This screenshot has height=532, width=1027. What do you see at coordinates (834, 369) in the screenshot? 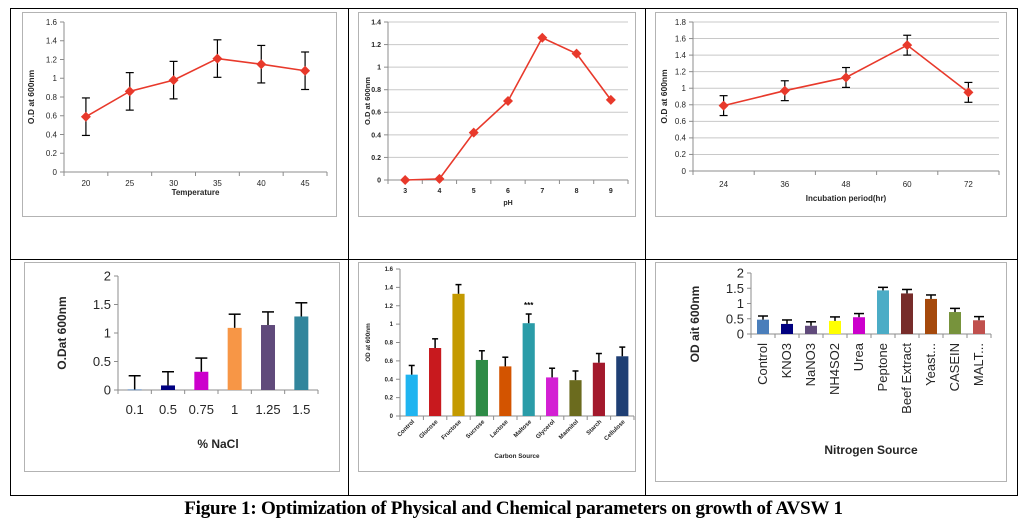
I see `x-tick-label: NH4SO2` at bounding box center [834, 369].